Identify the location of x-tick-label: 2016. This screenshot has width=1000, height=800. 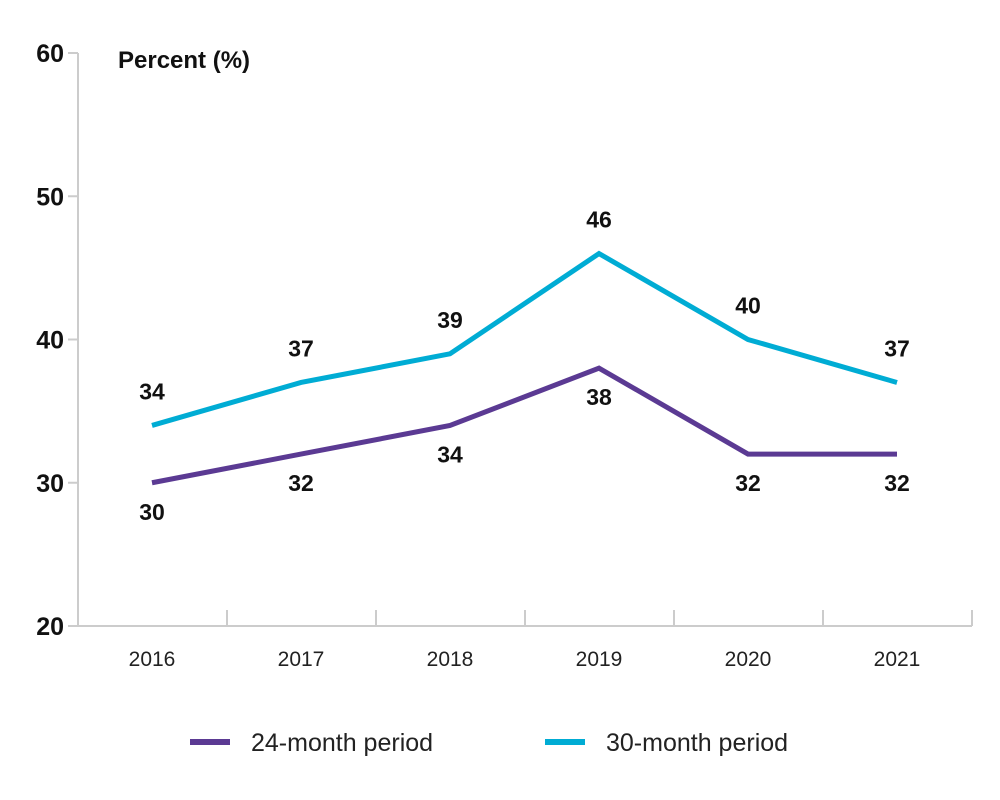
(152, 659).